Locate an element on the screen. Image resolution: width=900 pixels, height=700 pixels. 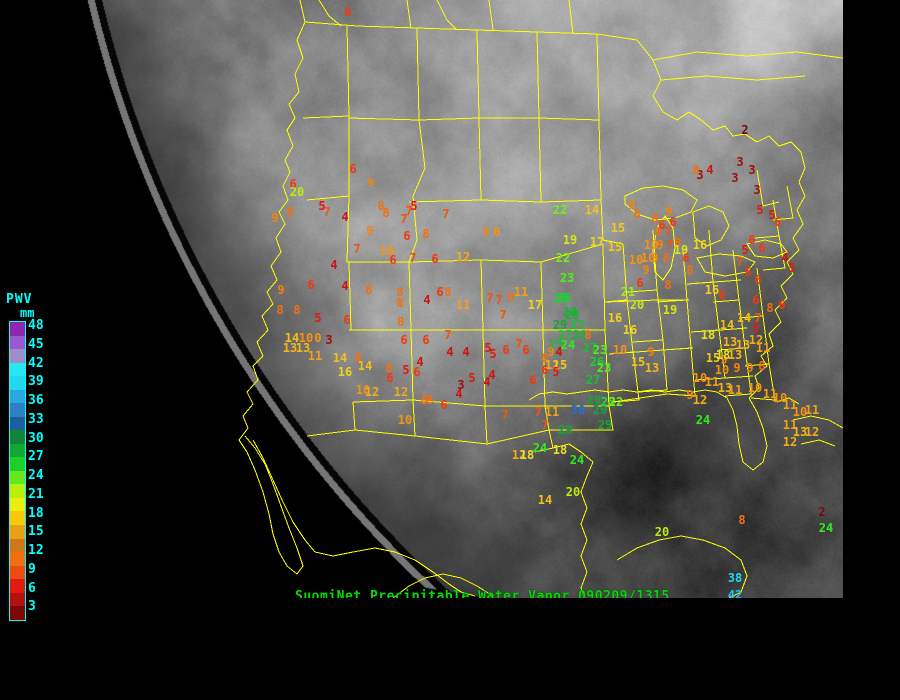
station-pwv-value: 5 is located at coordinates (318, 318).